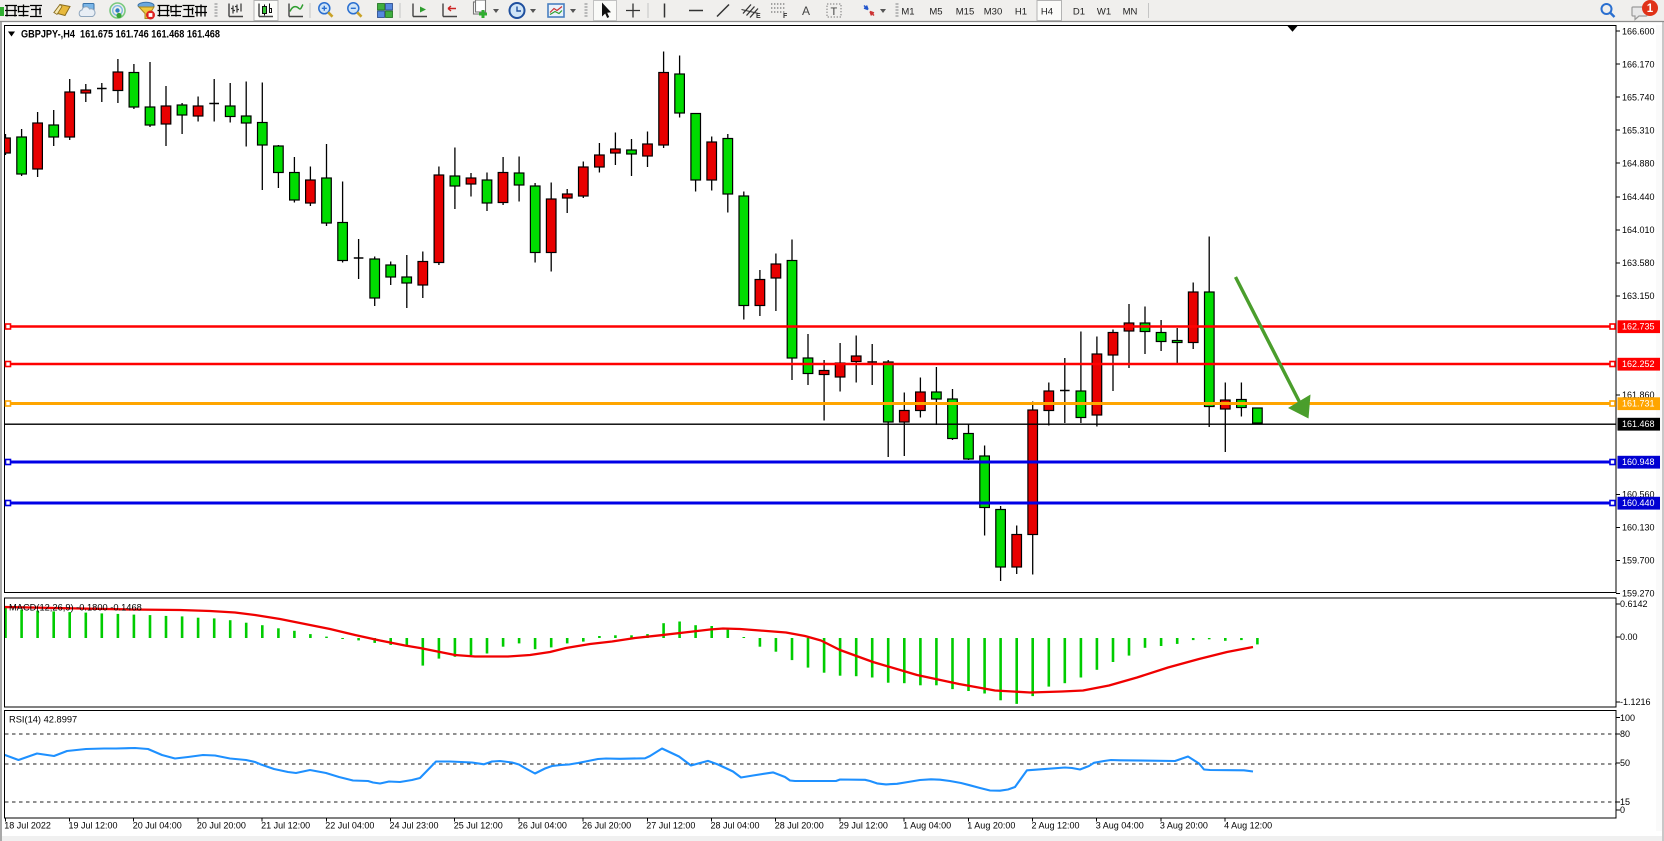 This screenshot has height=841, width=1664. Describe the element at coordinates (799, 826) in the screenshot. I see `svg-text: 28 Jul 20:00` at that location.